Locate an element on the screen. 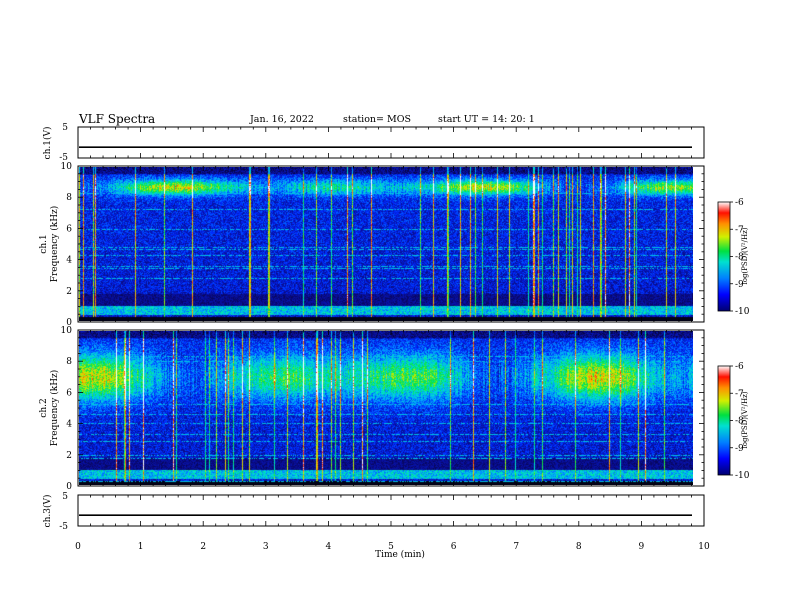 This screenshot has height=612, width=792. x-tick-label: 1 is located at coordinates (141, 547).